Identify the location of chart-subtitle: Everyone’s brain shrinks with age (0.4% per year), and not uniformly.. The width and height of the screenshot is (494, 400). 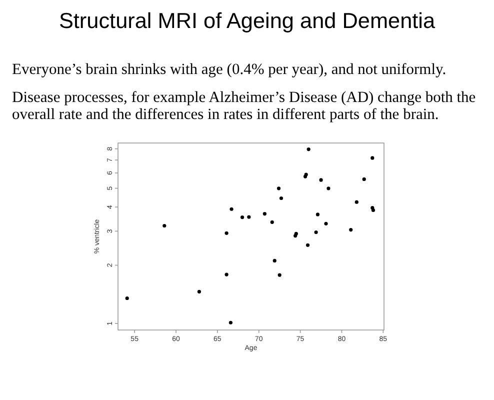
(230, 69).